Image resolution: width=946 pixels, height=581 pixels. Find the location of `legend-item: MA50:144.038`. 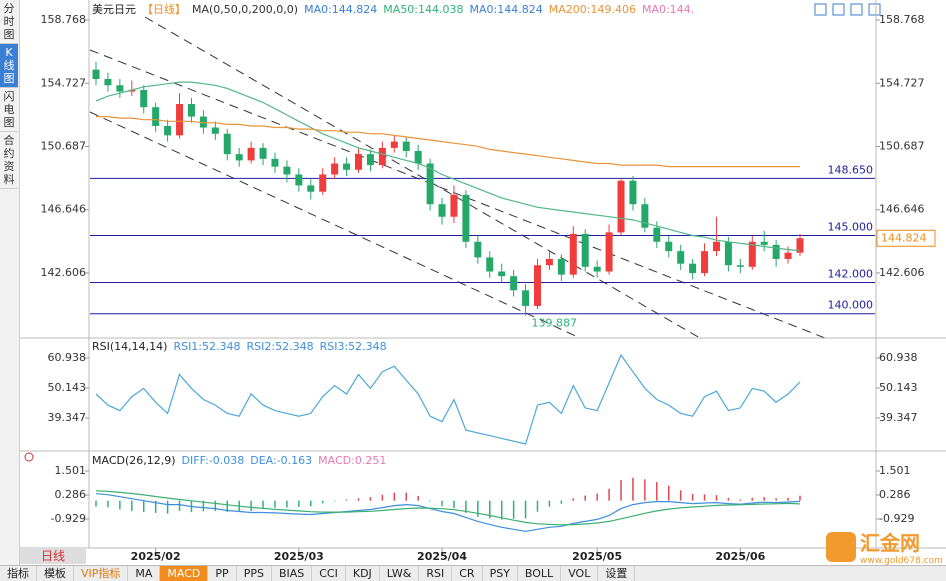

legend-item: MA50:144.038 is located at coordinates (423, 9).